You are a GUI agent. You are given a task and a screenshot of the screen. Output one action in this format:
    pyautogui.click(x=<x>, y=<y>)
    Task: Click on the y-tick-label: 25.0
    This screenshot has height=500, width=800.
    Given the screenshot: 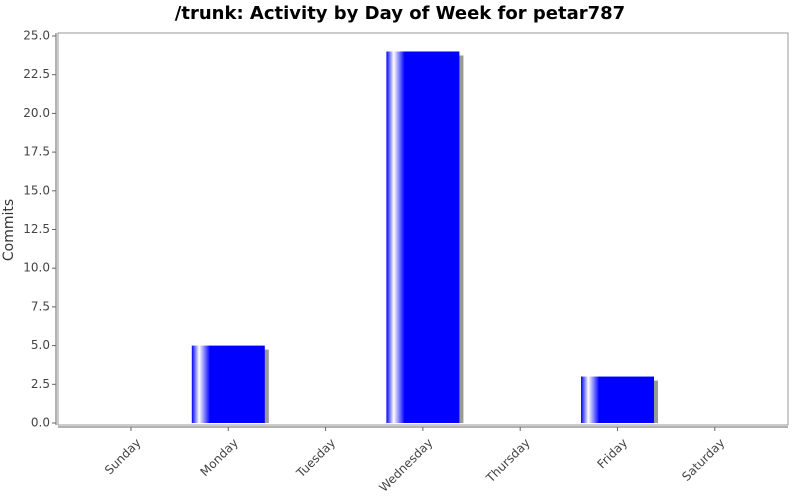 What is the action you would take?
    pyautogui.click(x=36, y=36)
    